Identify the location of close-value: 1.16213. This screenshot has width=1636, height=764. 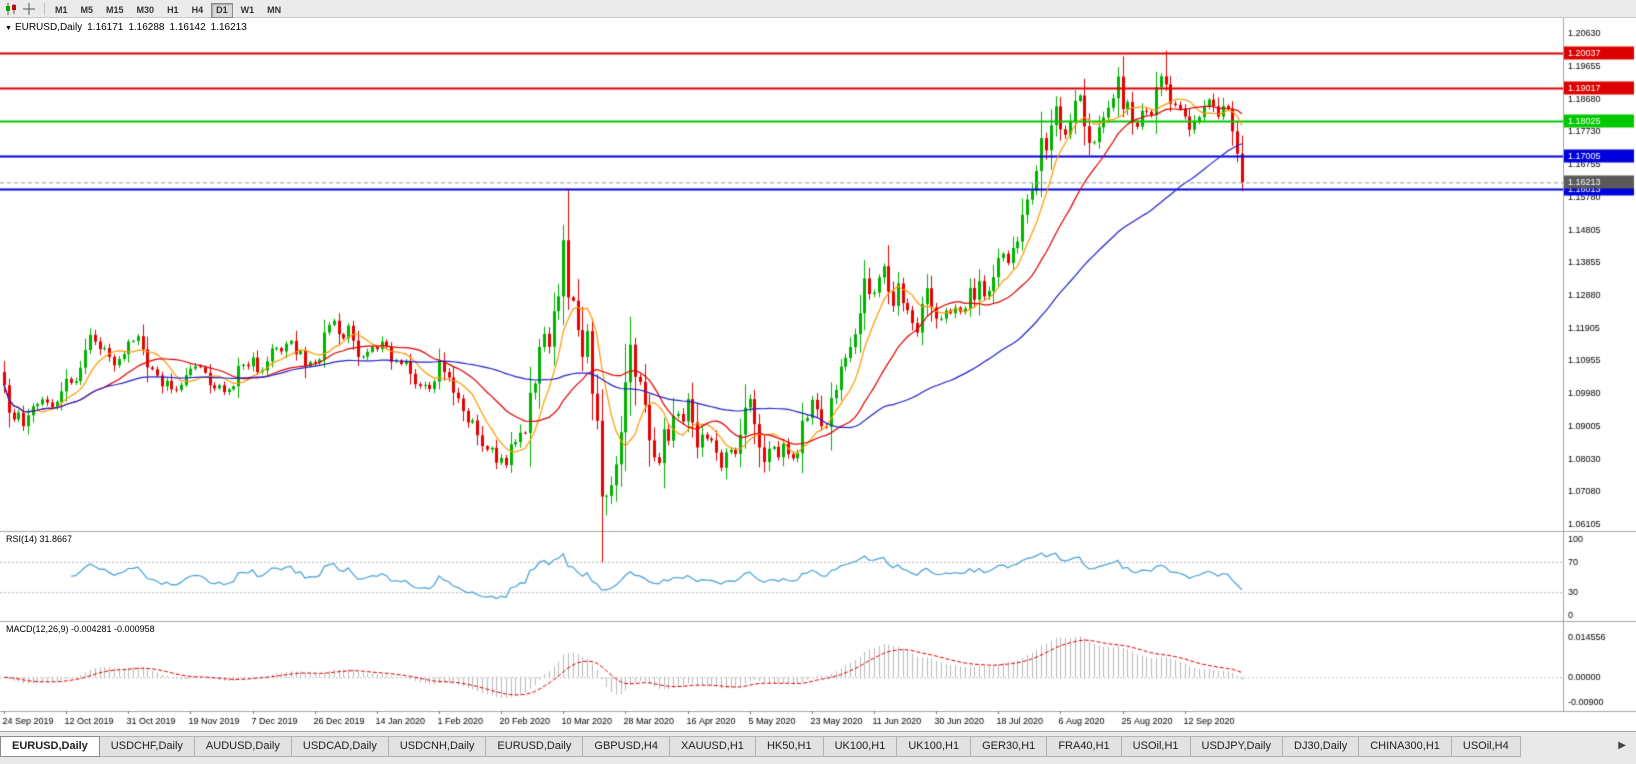
(228, 27).